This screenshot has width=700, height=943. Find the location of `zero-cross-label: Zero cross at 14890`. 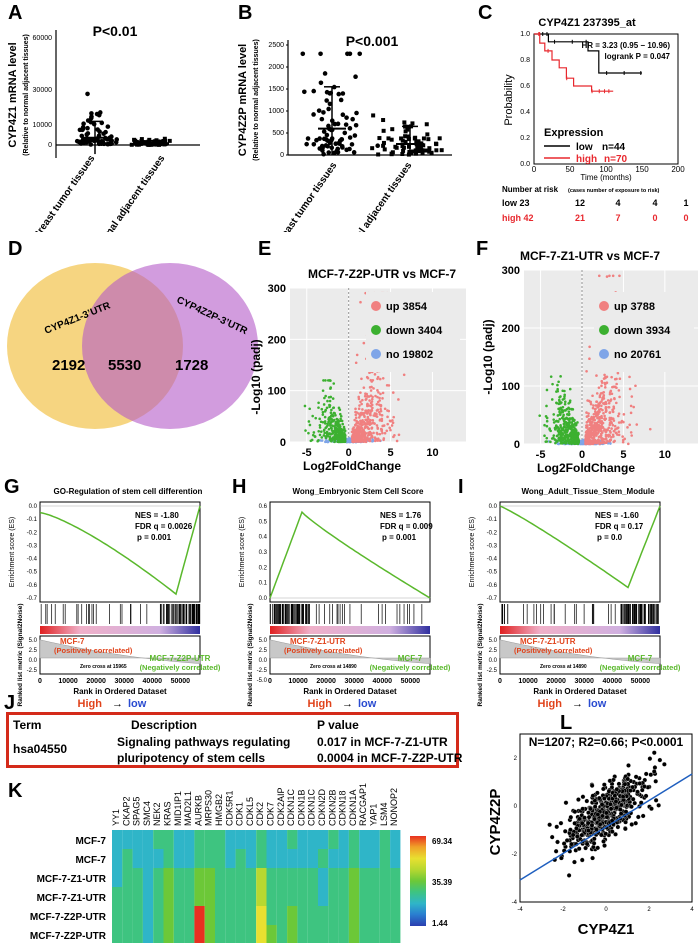

zero-cross-label: Zero cross at 14890 is located at coordinates (563, 667).